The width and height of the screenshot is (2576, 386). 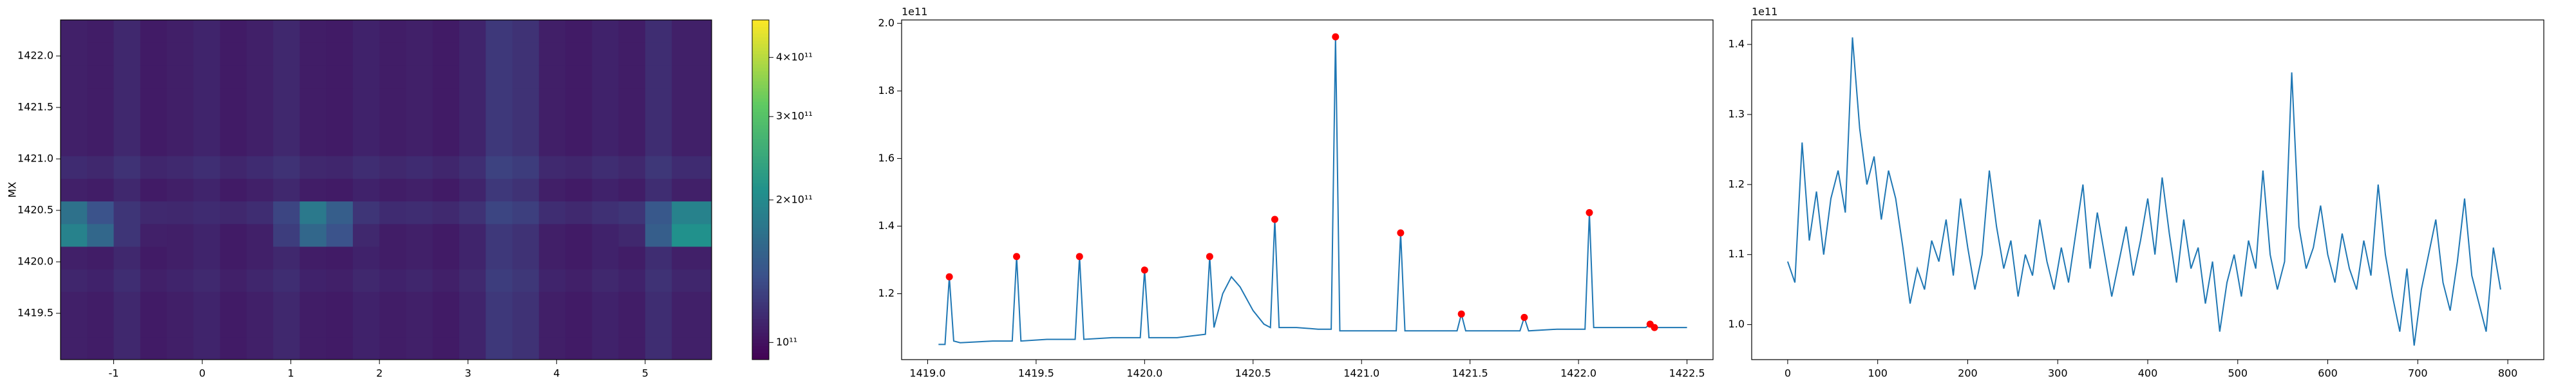 I want to click on colorbar-frame, so click(x=761, y=189).